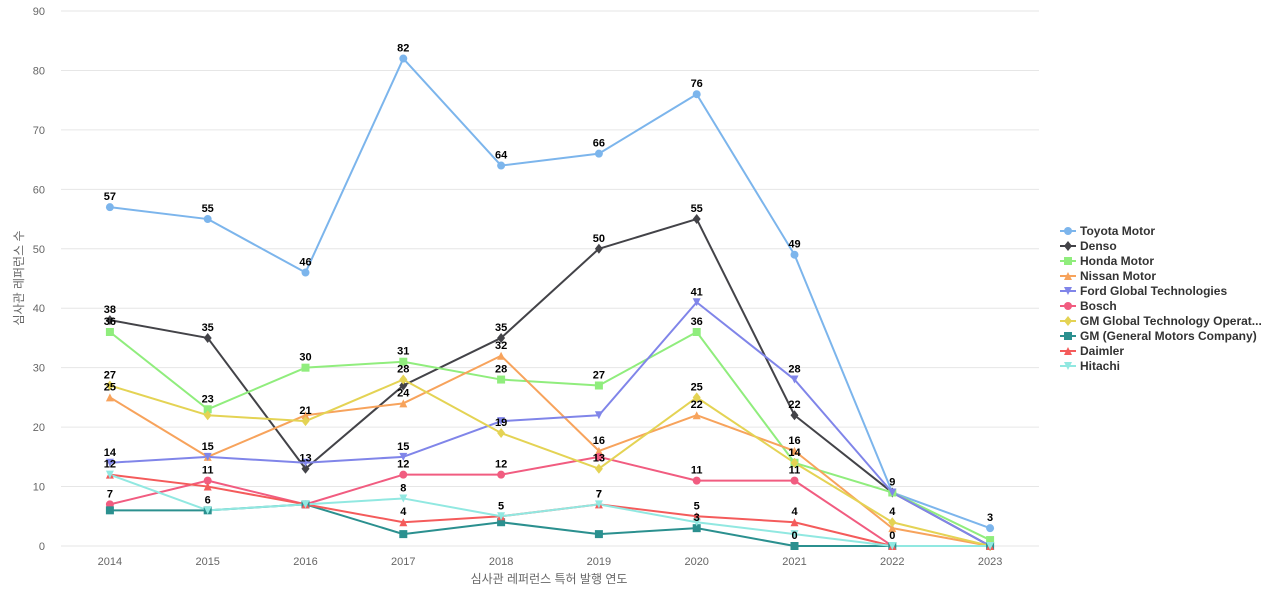 The width and height of the screenshot is (1280, 600). What do you see at coordinates (794, 536) in the screenshot?
I see `data-label: 0` at bounding box center [794, 536].